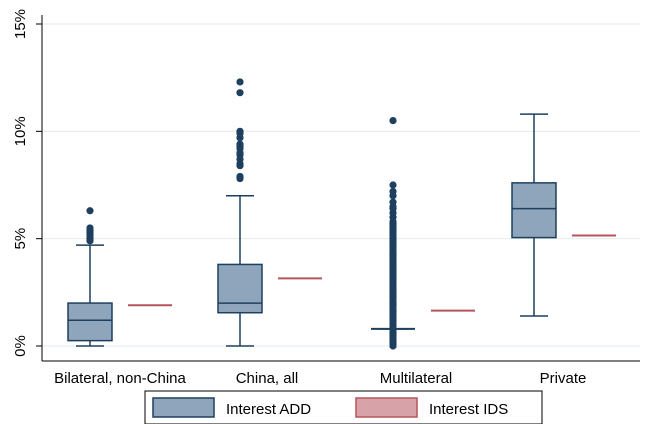 This screenshot has width=646, height=424. What do you see at coordinates (386, 407) in the screenshot?
I see `legend-swatch-interest-ids` at bounding box center [386, 407].